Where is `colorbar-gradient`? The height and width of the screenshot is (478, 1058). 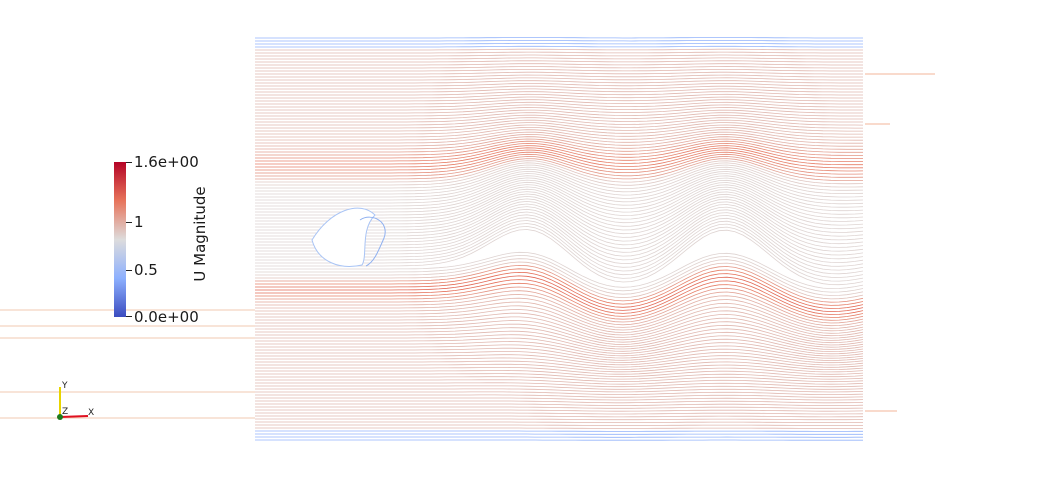
colorbar-gradient is located at coordinates (120, 239).